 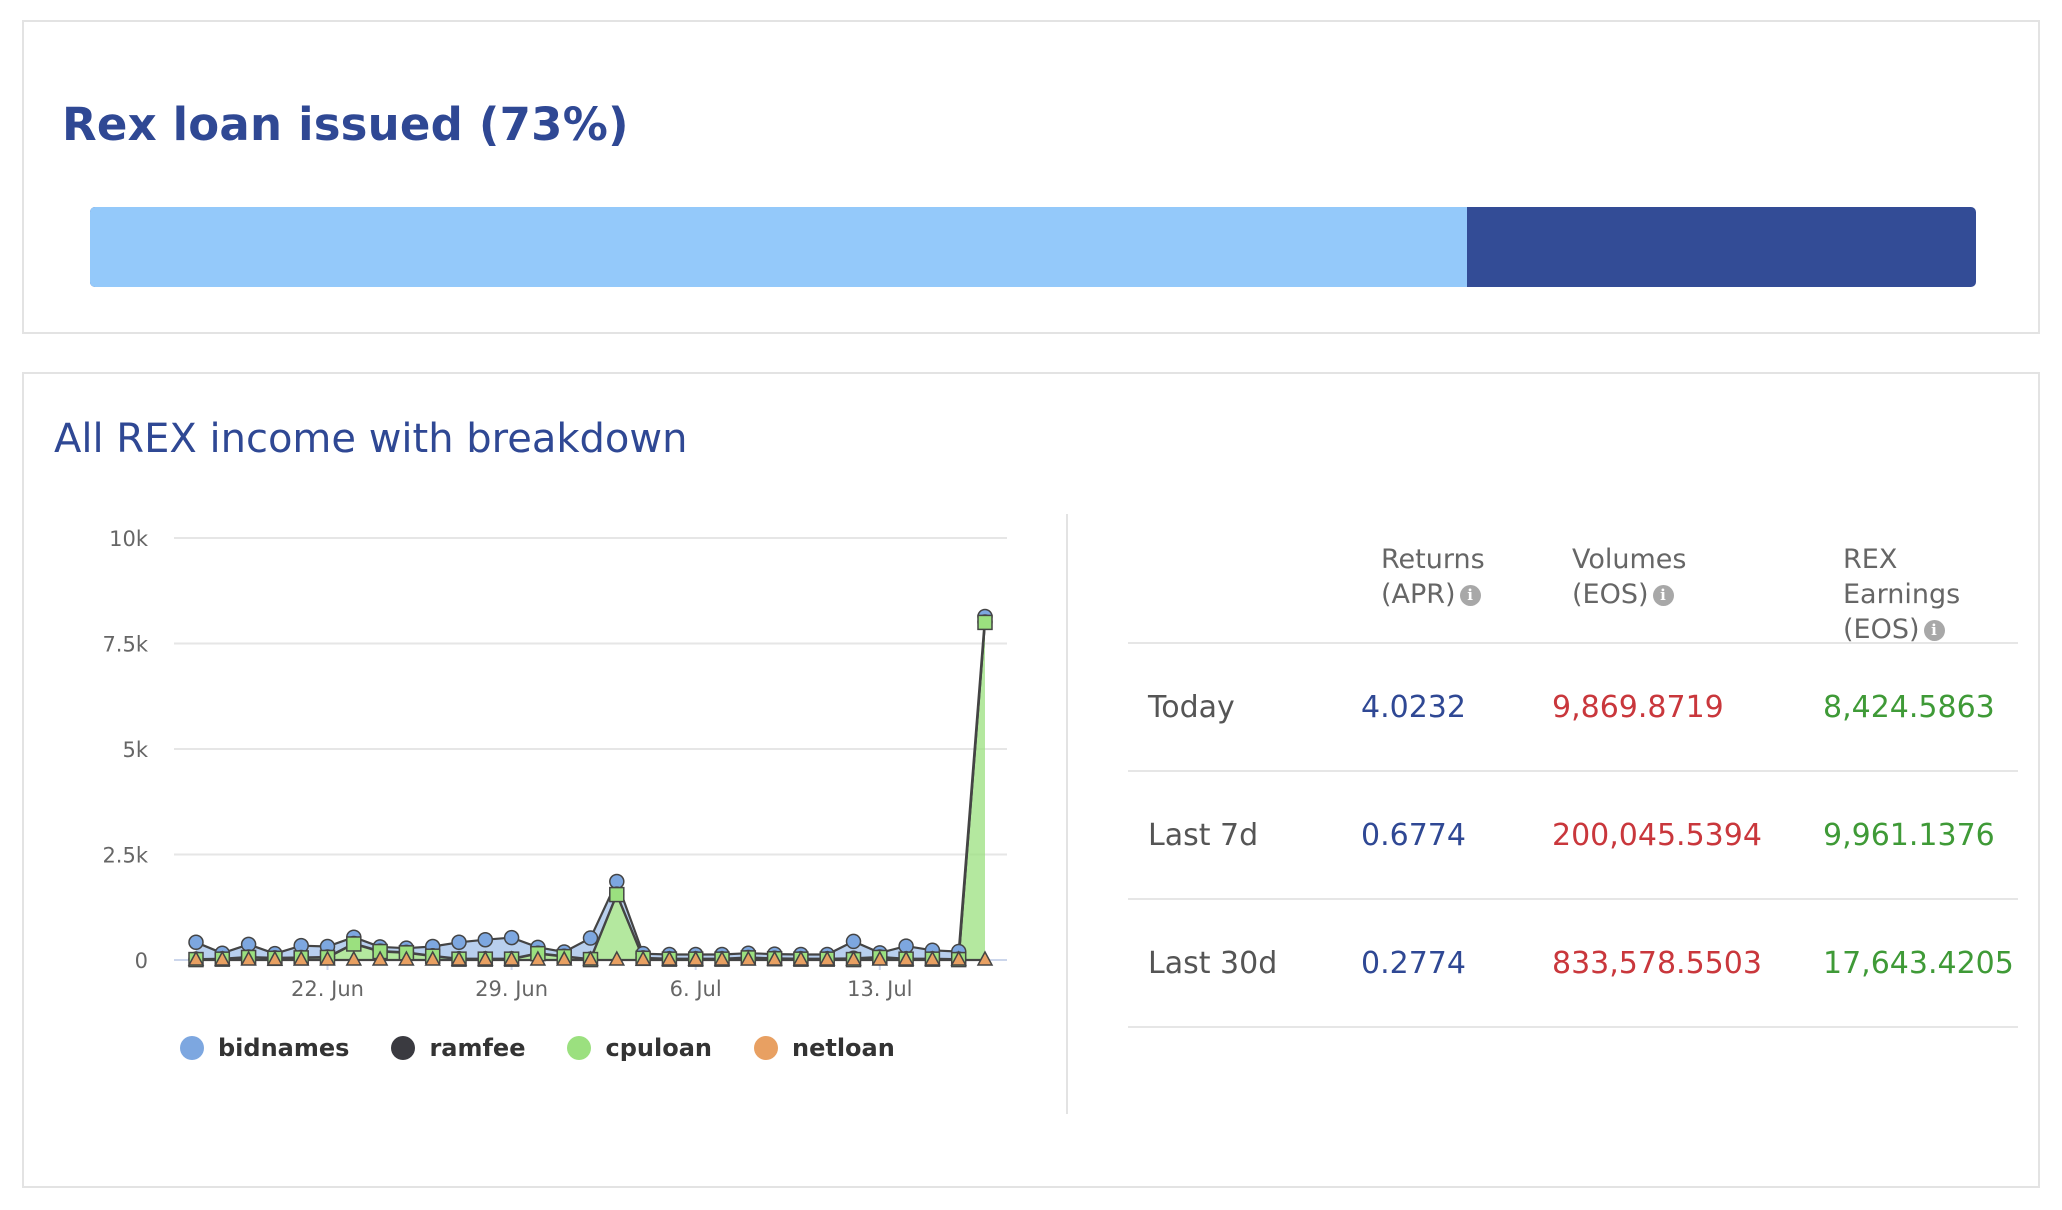 What do you see at coordinates (558, 1048) in the screenshot?
I see `chart-legend: bidnames ramfee cpuloan netloan` at bounding box center [558, 1048].